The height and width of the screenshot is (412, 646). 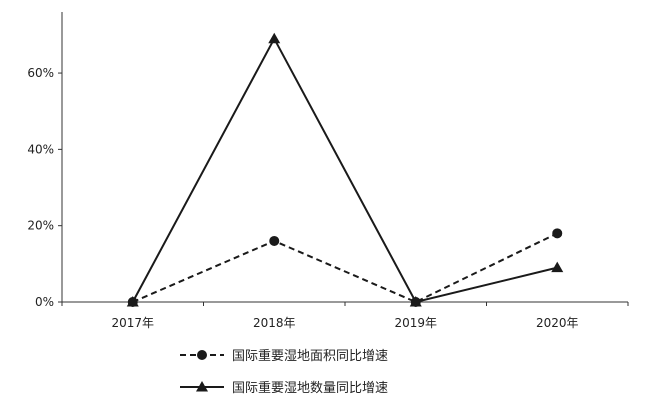 I want to click on x-tick-label: 2020年, so click(x=557, y=323).